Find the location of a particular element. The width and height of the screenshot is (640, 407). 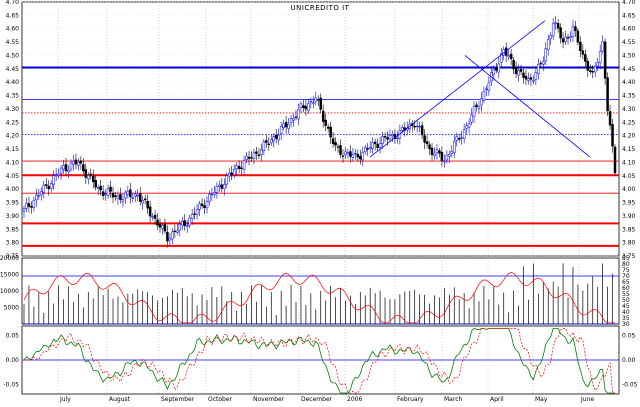

price-y-tick-right: 3.90 is located at coordinates (629, 216).